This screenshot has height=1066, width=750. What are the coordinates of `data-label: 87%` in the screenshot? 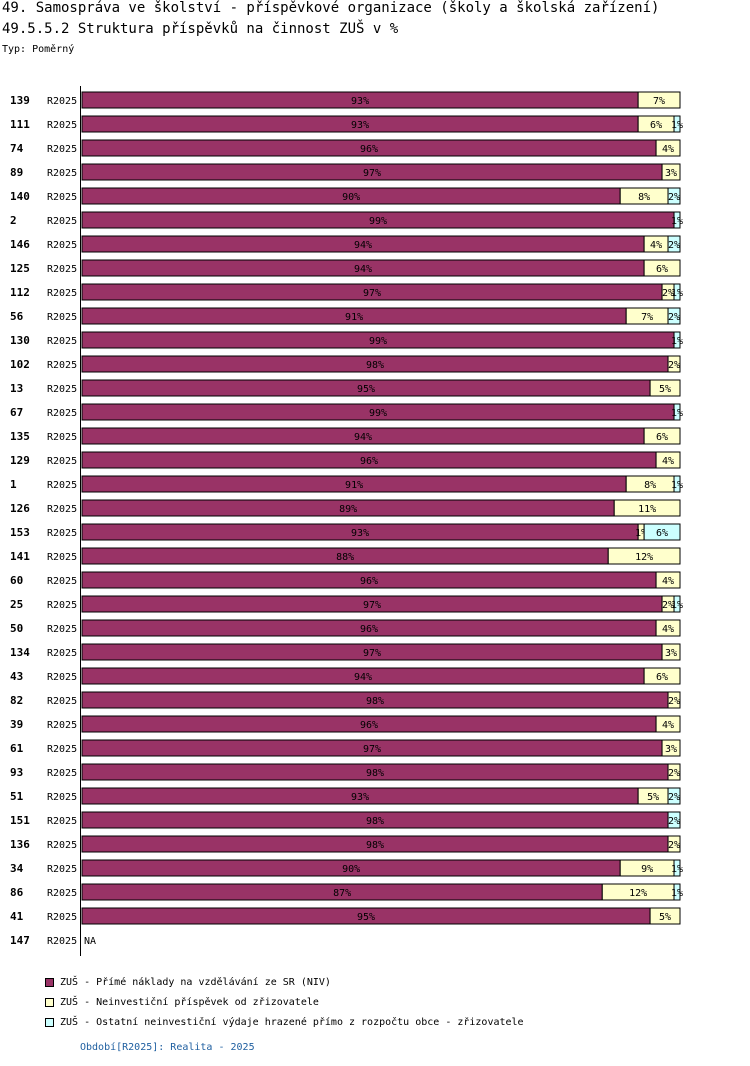 It's located at (342, 893).